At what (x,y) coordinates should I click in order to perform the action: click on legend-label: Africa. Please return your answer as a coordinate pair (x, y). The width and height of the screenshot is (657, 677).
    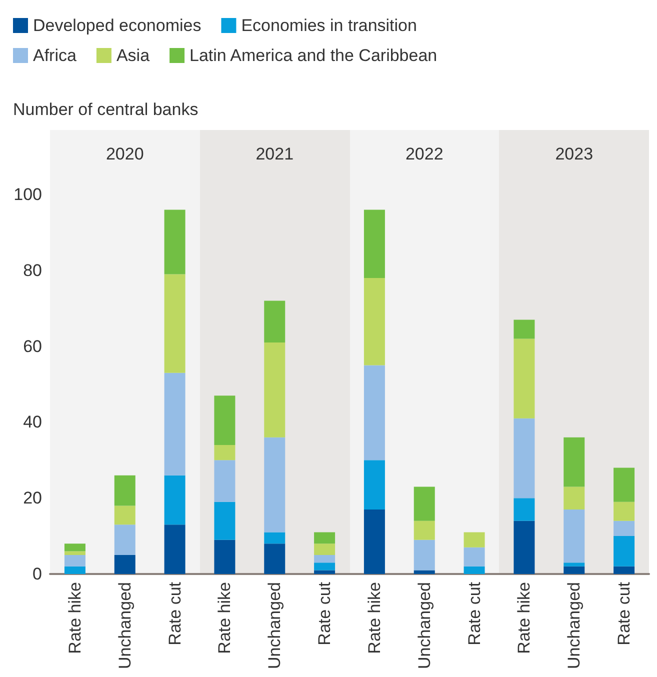
    Looking at the image, I should click on (55, 55).